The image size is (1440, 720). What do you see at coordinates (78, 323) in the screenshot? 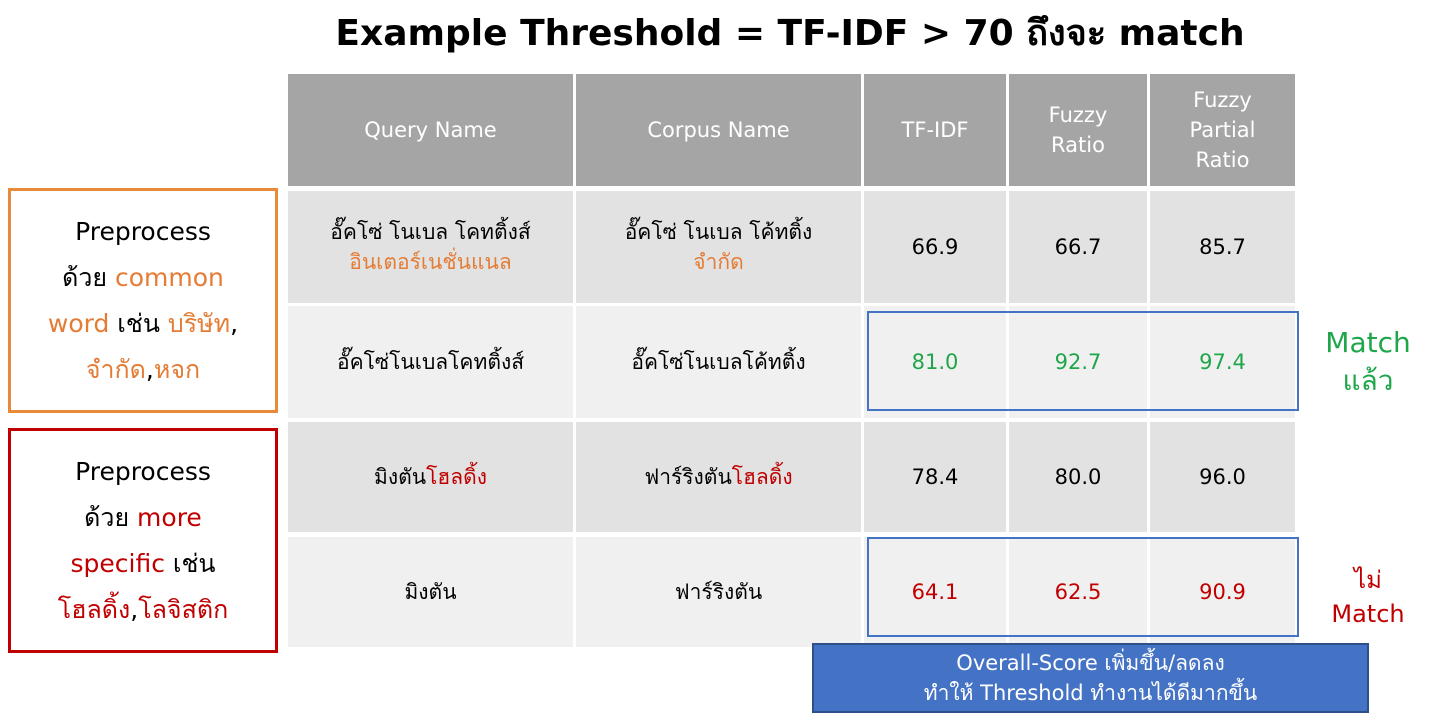
I see `common-note-word: word` at bounding box center [78, 323].